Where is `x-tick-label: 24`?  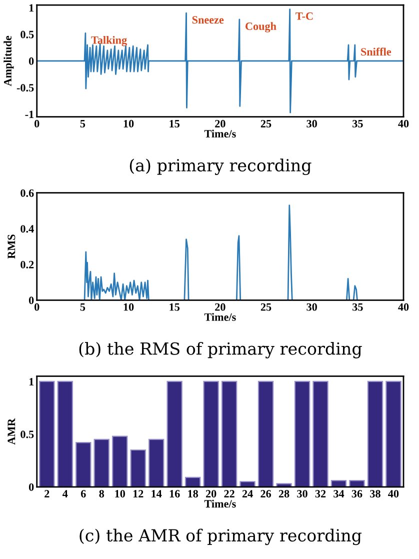 x-tick-label: 24 is located at coordinates (247, 494).